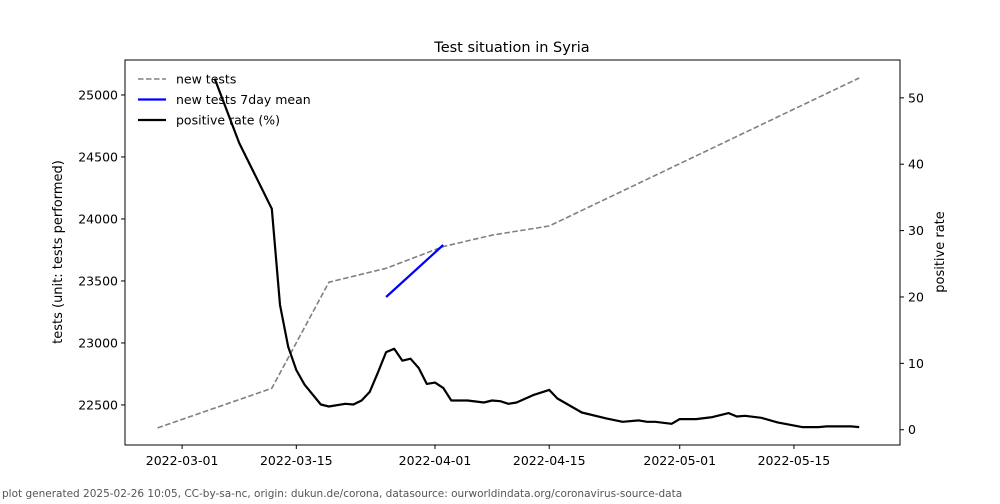 The width and height of the screenshot is (1000, 504). Describe the element at coordinates (206, 79) in the screenshot. I see `legend-label: new tests` at that location.